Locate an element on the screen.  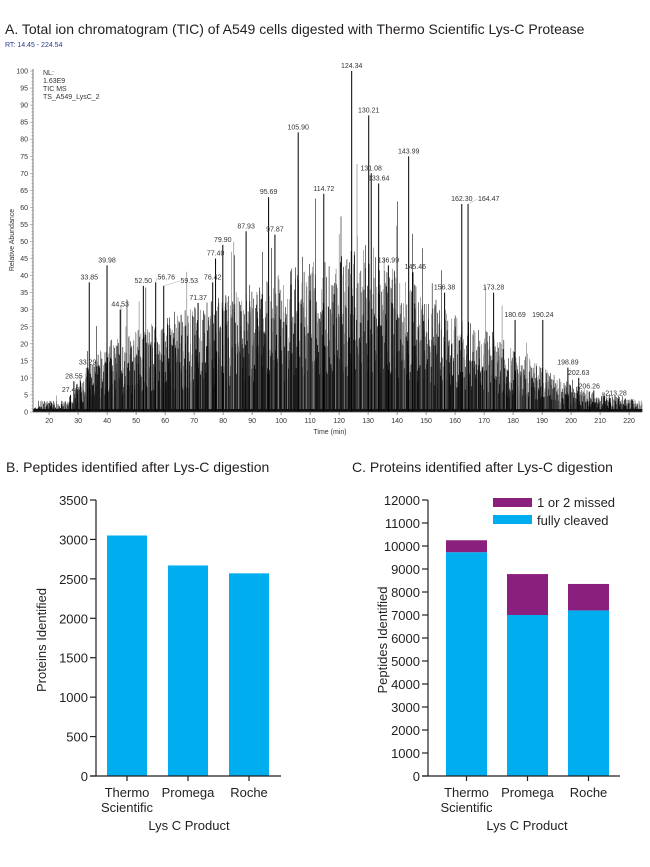
legend-label-missed: 1 or 2 missed is located at coordinates (576, 502).